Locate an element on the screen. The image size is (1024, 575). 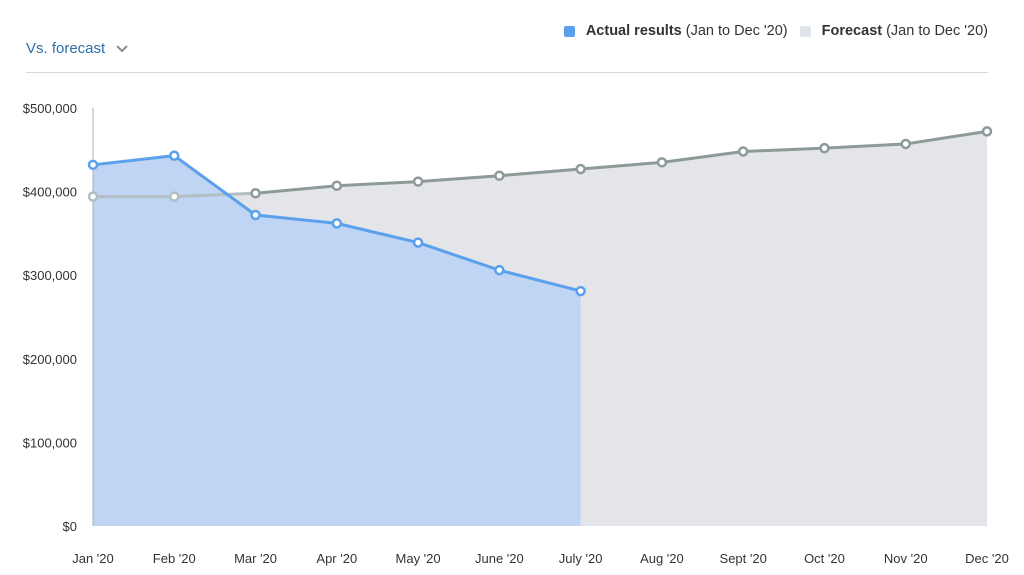
chevron-down-icon is located at coordinates (122, 48).